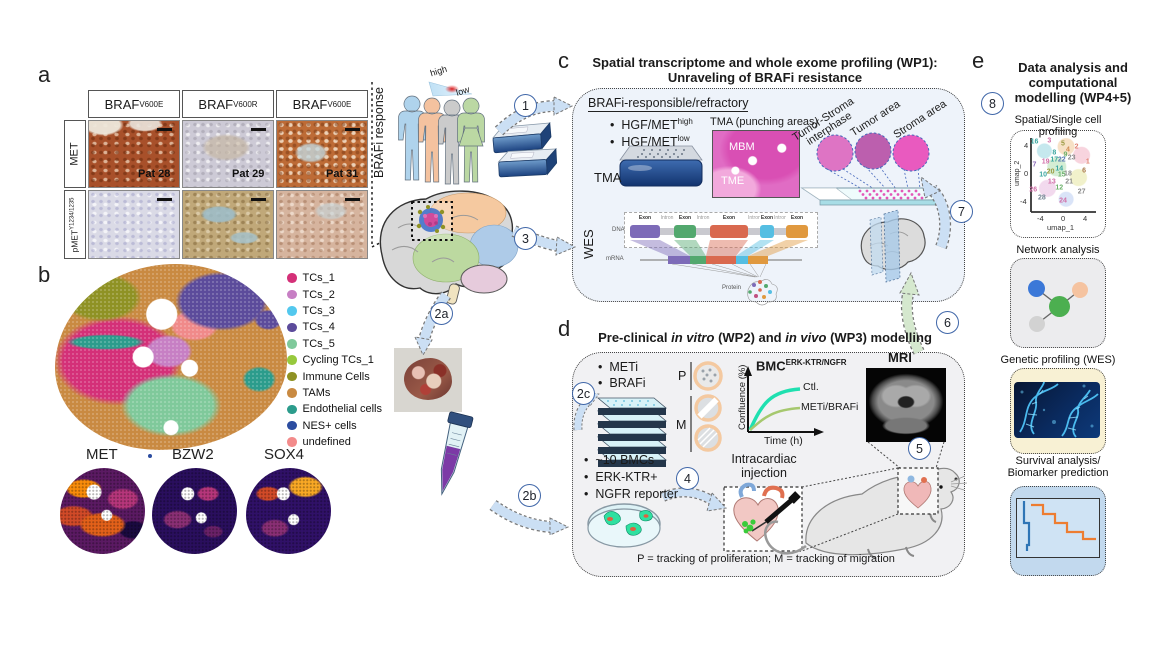 The height and width of the screenshot is (650, 1156). What do you see at coordinates (764, 122) in the screenshot?
I see `punching-areas-label: TMA (punching areas)` at bounding box center [764, 122].